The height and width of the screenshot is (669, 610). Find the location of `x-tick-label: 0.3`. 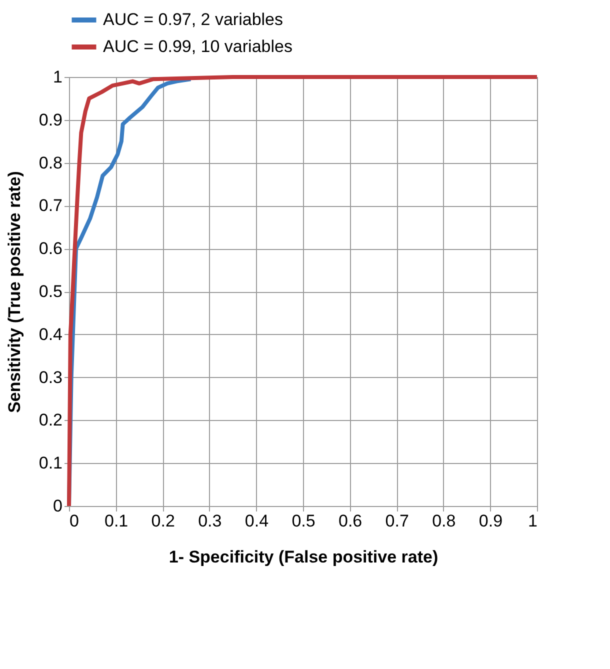

x-tick-label: 0.3 is located at coordinates (210, 521).